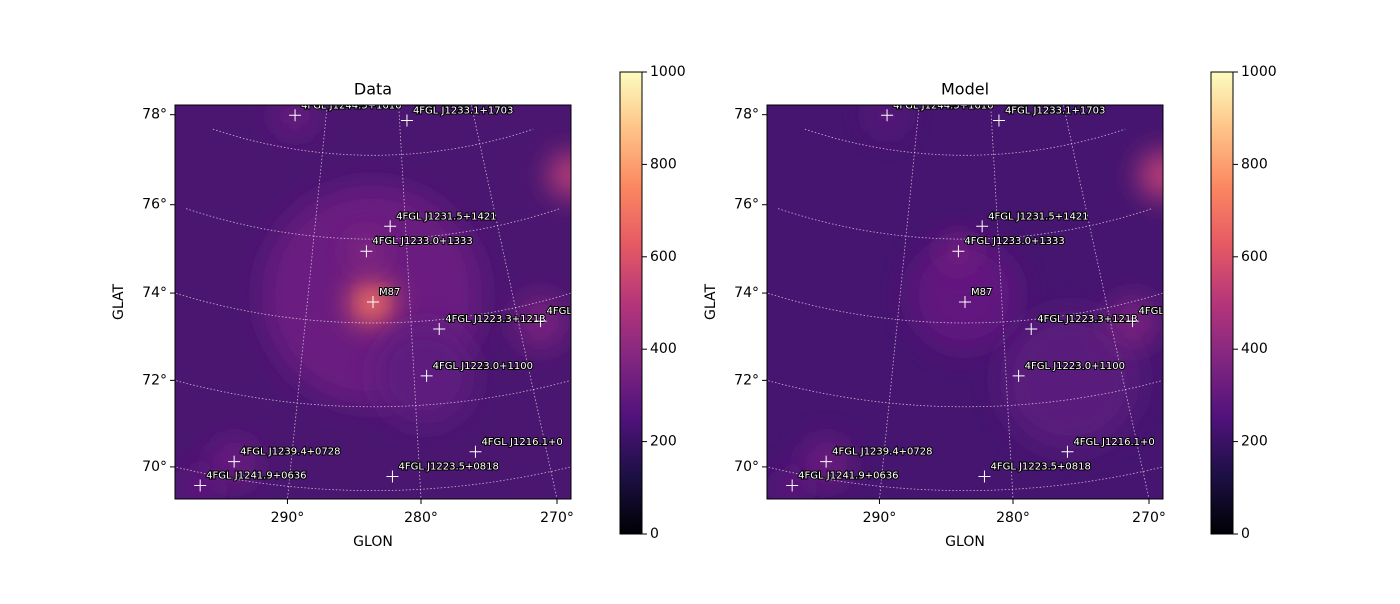 The width and height of the screenshot is (1400, 604). What do you see at coordinates (154, 293) in the screenshot?
I see `y-tick-label: 74°` at bounding box center [154, 293].